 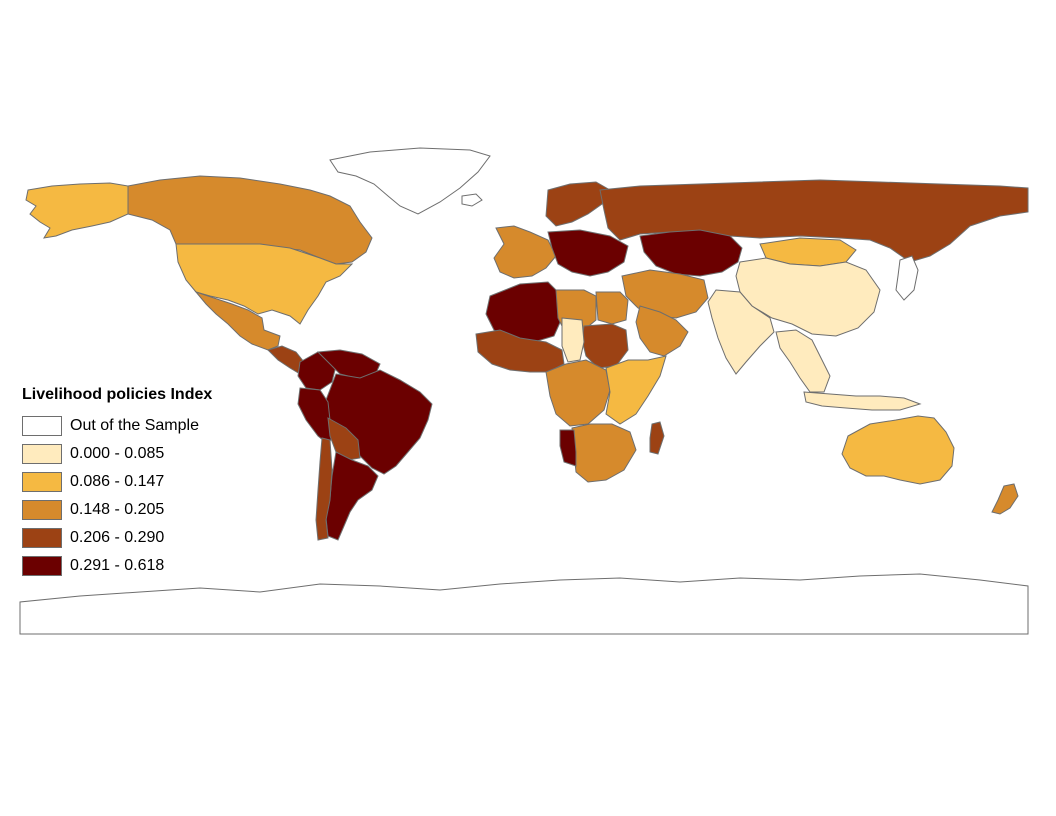 What do you see at coordinates (134, 425) in the screenshot?
I see `legend-label: Out of the Sample` at bounding box center [134, 425].